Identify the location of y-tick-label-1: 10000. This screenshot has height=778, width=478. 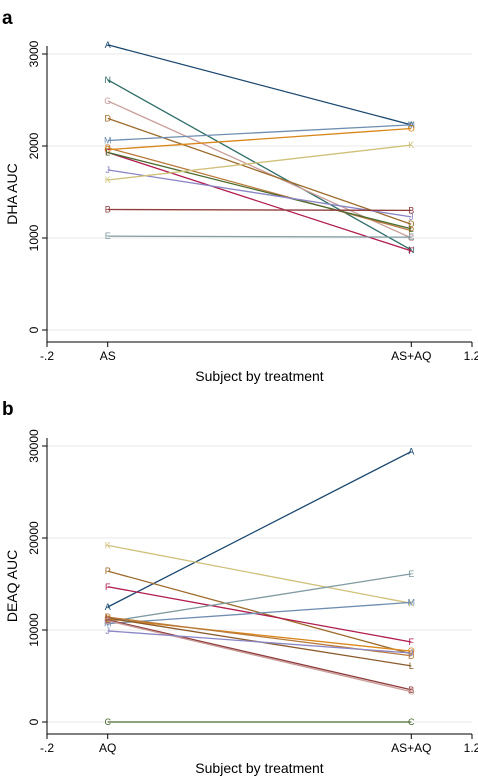
(34, 630).